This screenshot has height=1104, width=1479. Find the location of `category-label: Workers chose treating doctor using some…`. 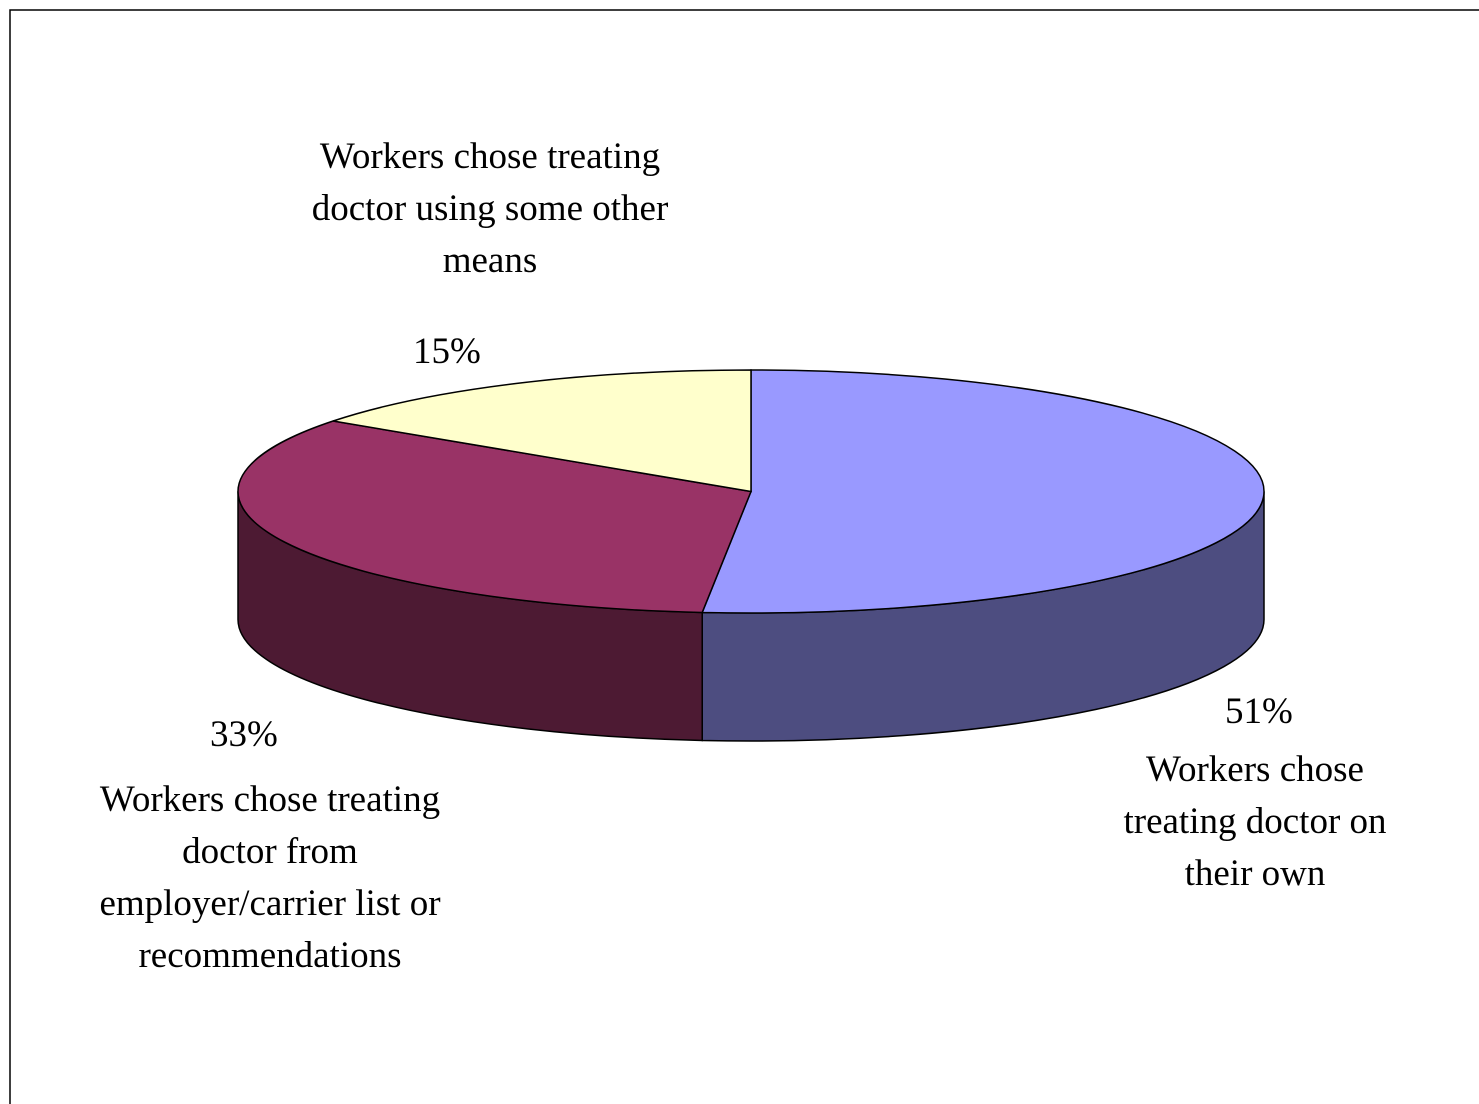

category-label: Workers chose treating doctor using some… is located at coordinates (490, 208).